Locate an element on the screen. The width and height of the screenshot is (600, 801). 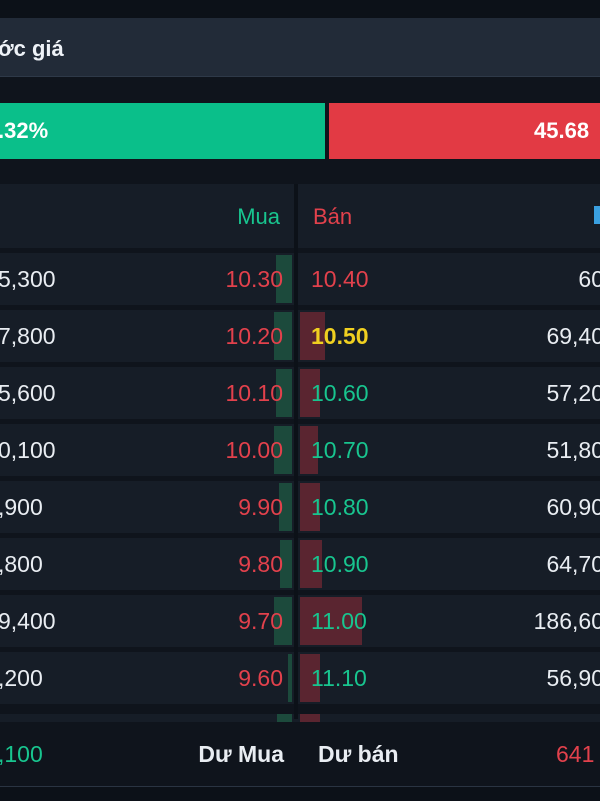
order-book-row: 9,400 9.70 11.00 186,60 is located at coordinates (300, 621).